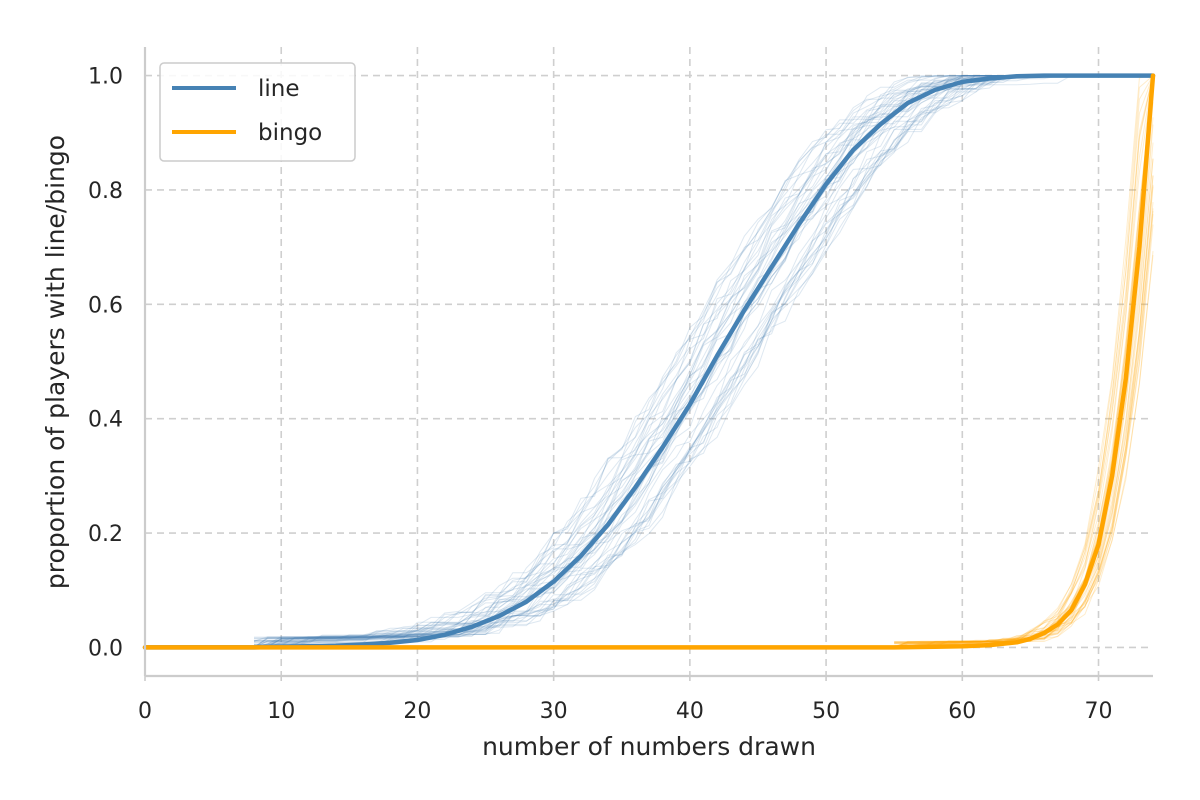 The height and width of the screenshot is (800, 1200). Describe the element at coordinates (105, 77) in the screenshot. I see `y-tick-label: 1.0` at that location.